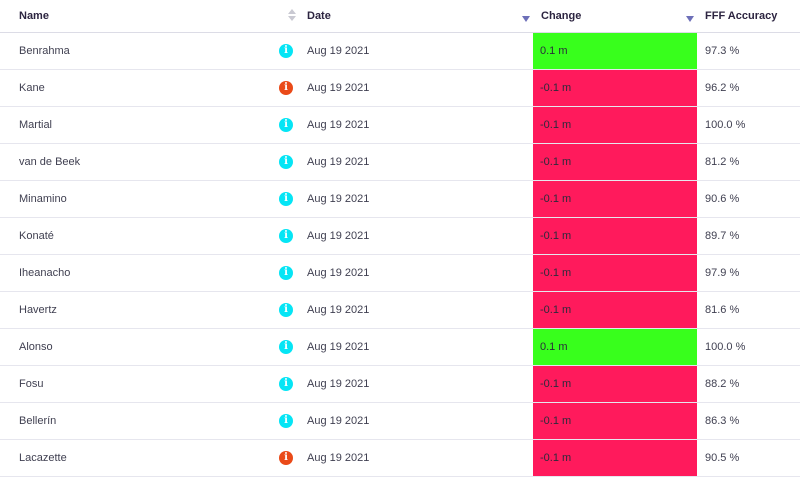  Describe the element at coordinates (319, 16) in the screenshot. I see `column-header-date: Date` at that location.